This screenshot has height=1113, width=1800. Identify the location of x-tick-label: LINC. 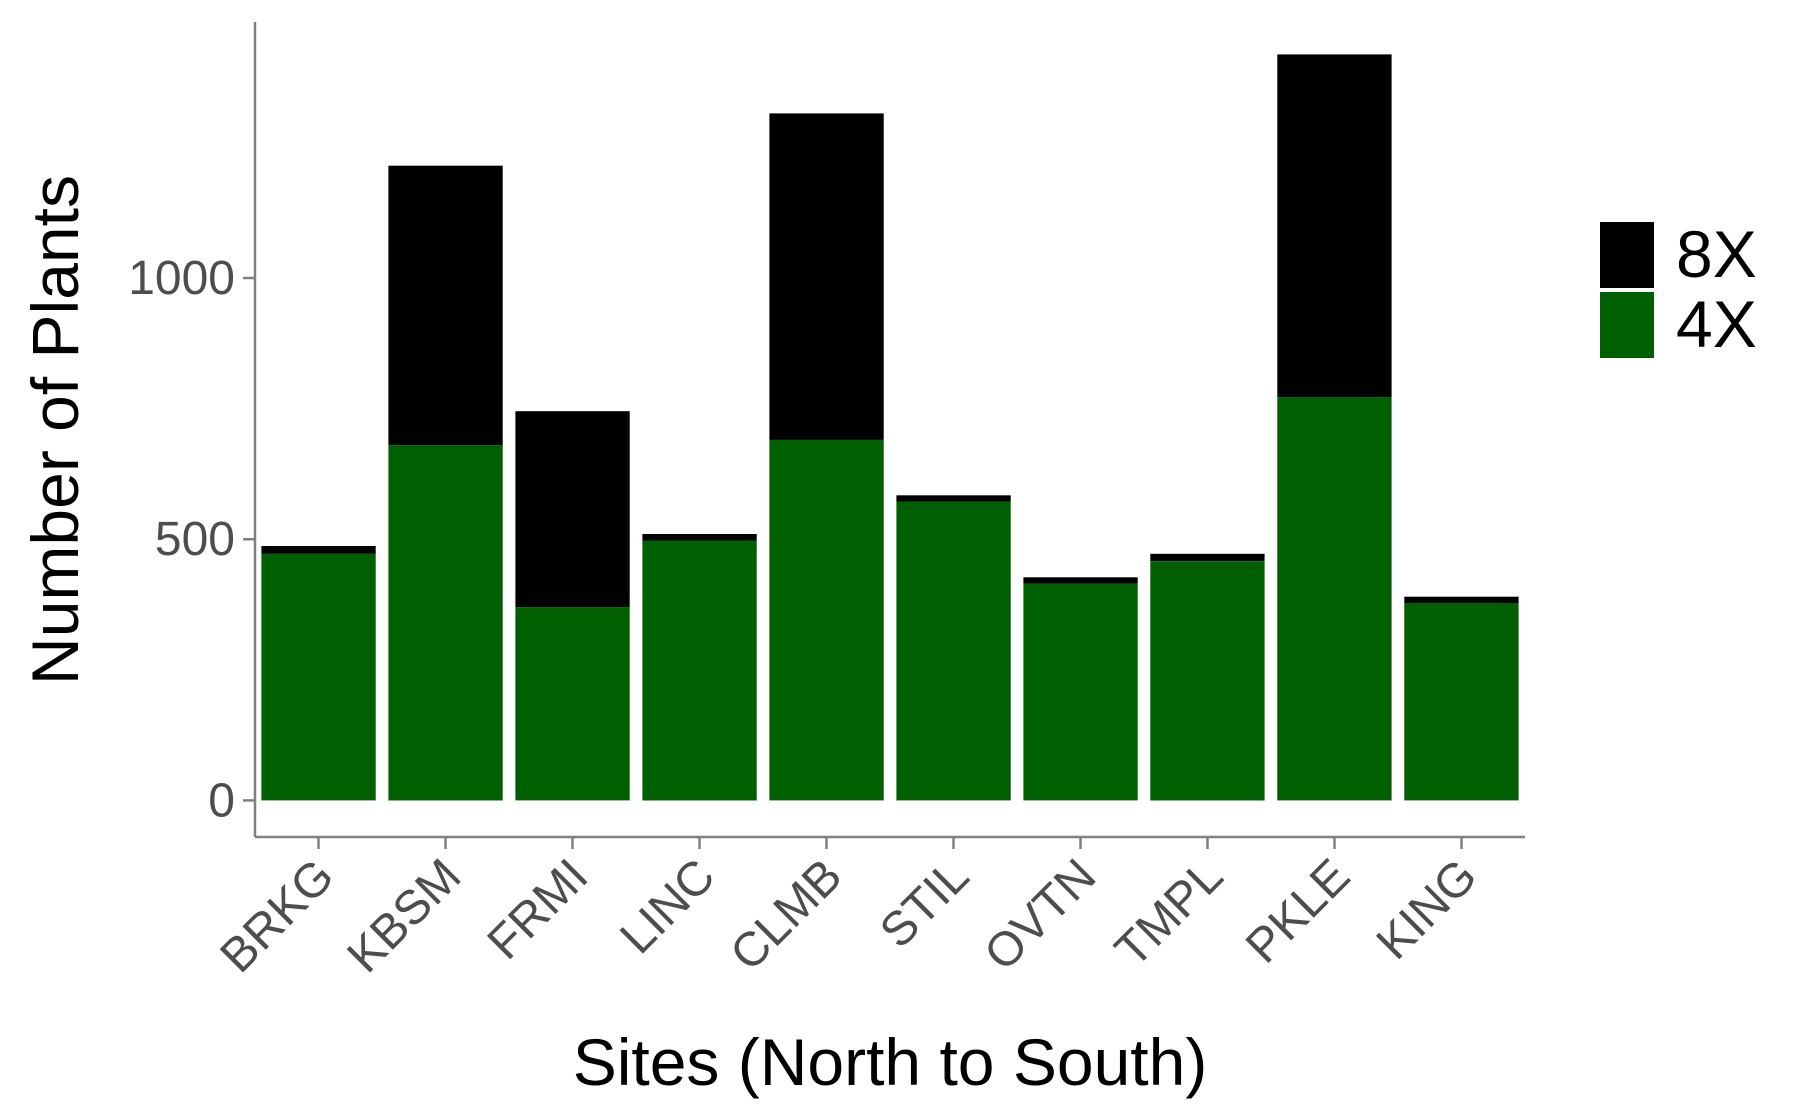
(667, 906).